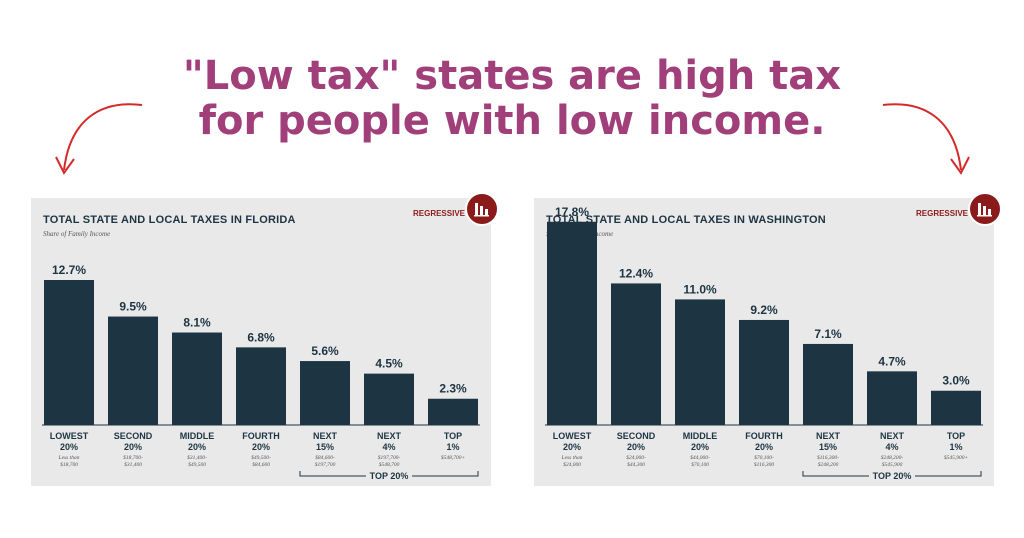 The width and height of the screenshot is (1024, 538). What do you see at coordinates (512, 121) in the screenshot?
I see `headline-line-2: for people with low income.` at bounding box center [512, 121].